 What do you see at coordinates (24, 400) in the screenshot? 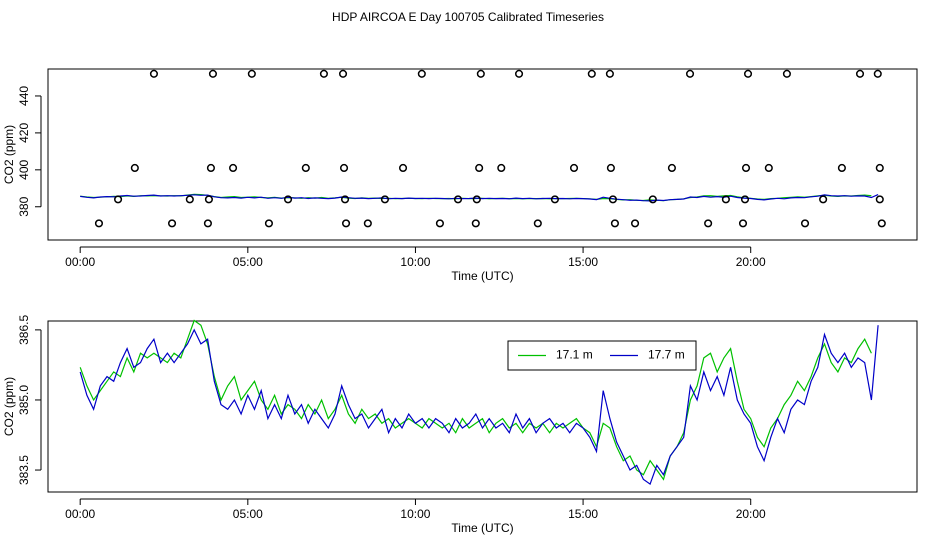
I see `y-tick-label: 385.0` at bounding box center [24, 400].